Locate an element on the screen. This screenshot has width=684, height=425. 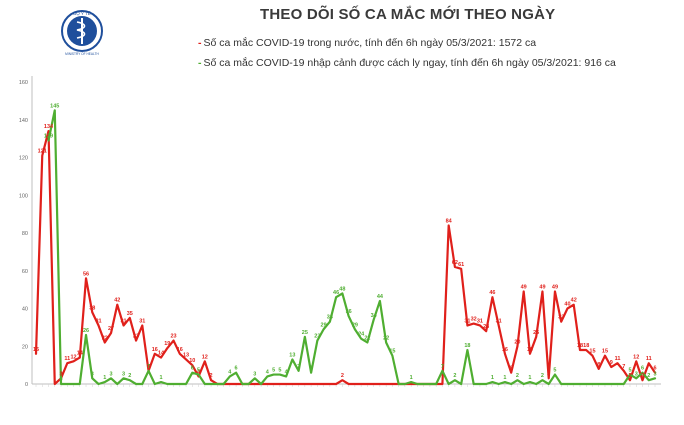
data-label-imported: 7 is located at coordinates (298, 367).